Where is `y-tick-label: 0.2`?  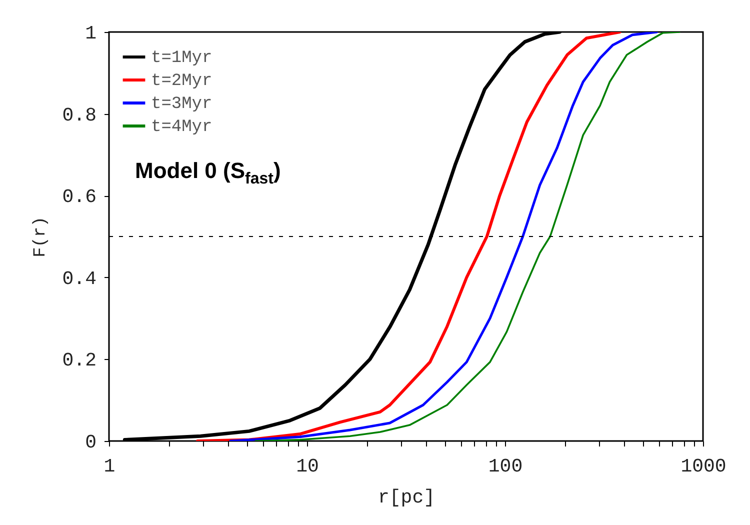
y-tick-label: 0.2 is located at coordinates (79, 361).